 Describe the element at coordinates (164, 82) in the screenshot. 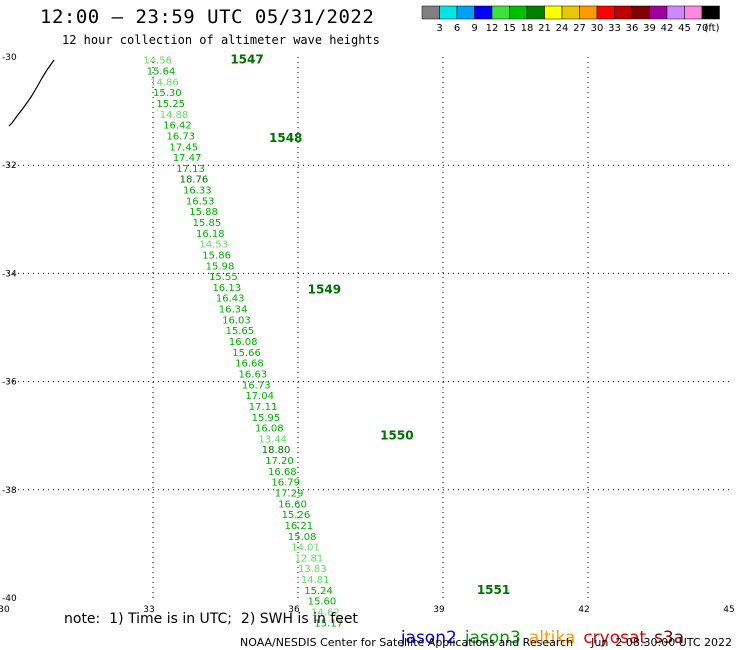

I see `swh-value: 14.86` at that location.